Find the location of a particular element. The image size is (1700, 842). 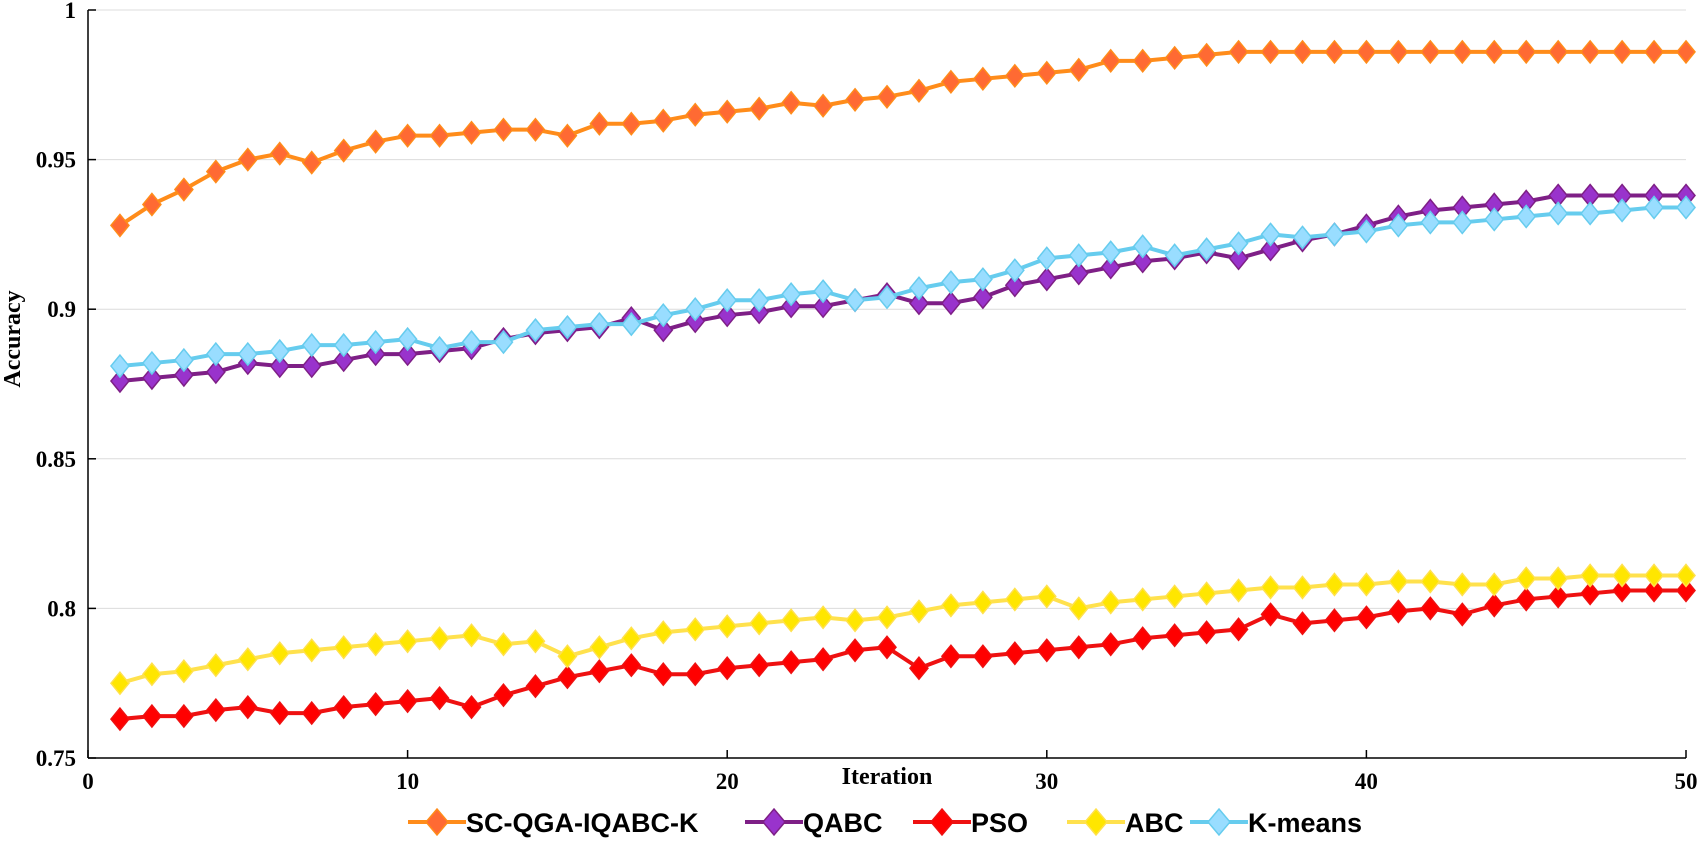

y-tick-label-4: 0.95 is located at coordinates (56, 160).